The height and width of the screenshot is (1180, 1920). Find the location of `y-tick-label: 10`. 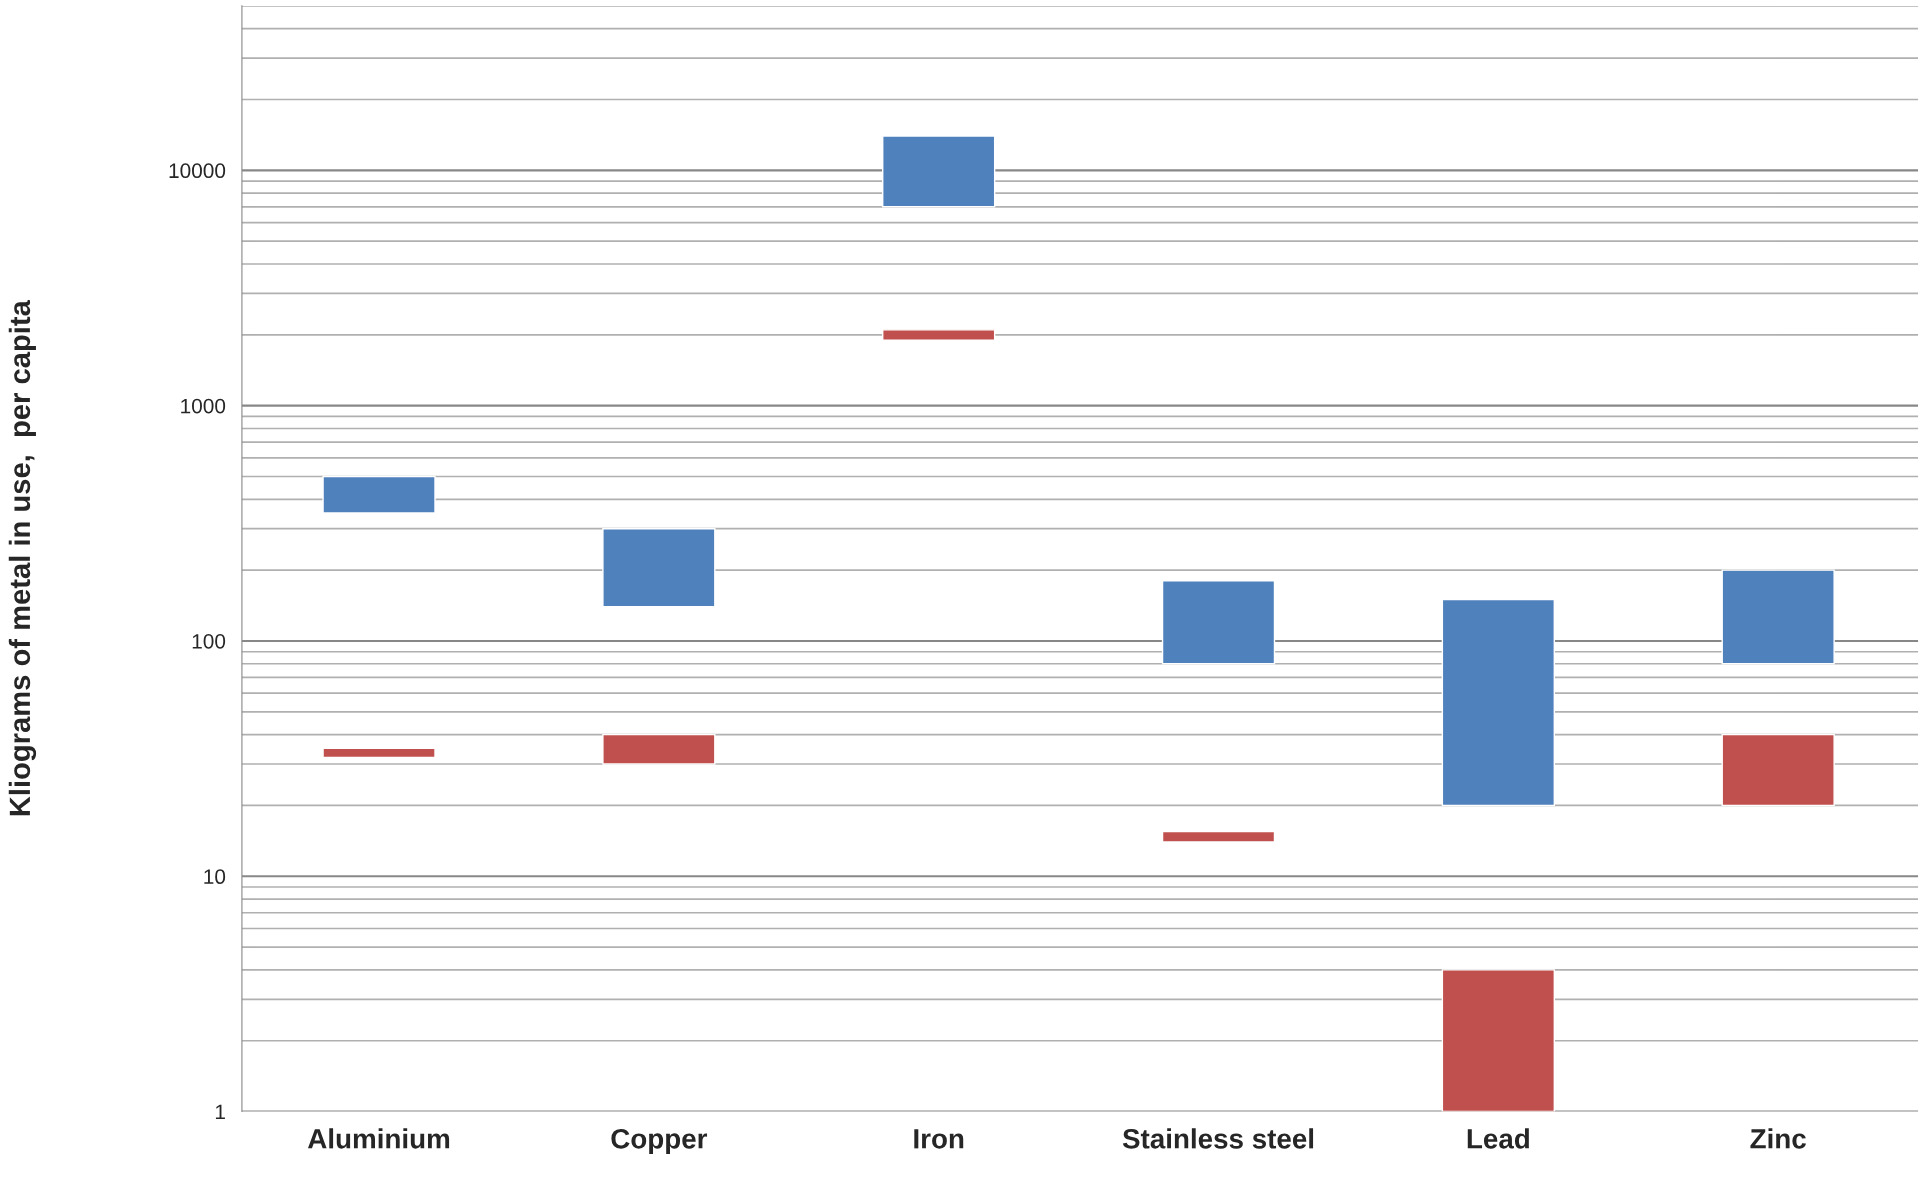

y-tick-label: 10 is located at coordinates (215, 877).